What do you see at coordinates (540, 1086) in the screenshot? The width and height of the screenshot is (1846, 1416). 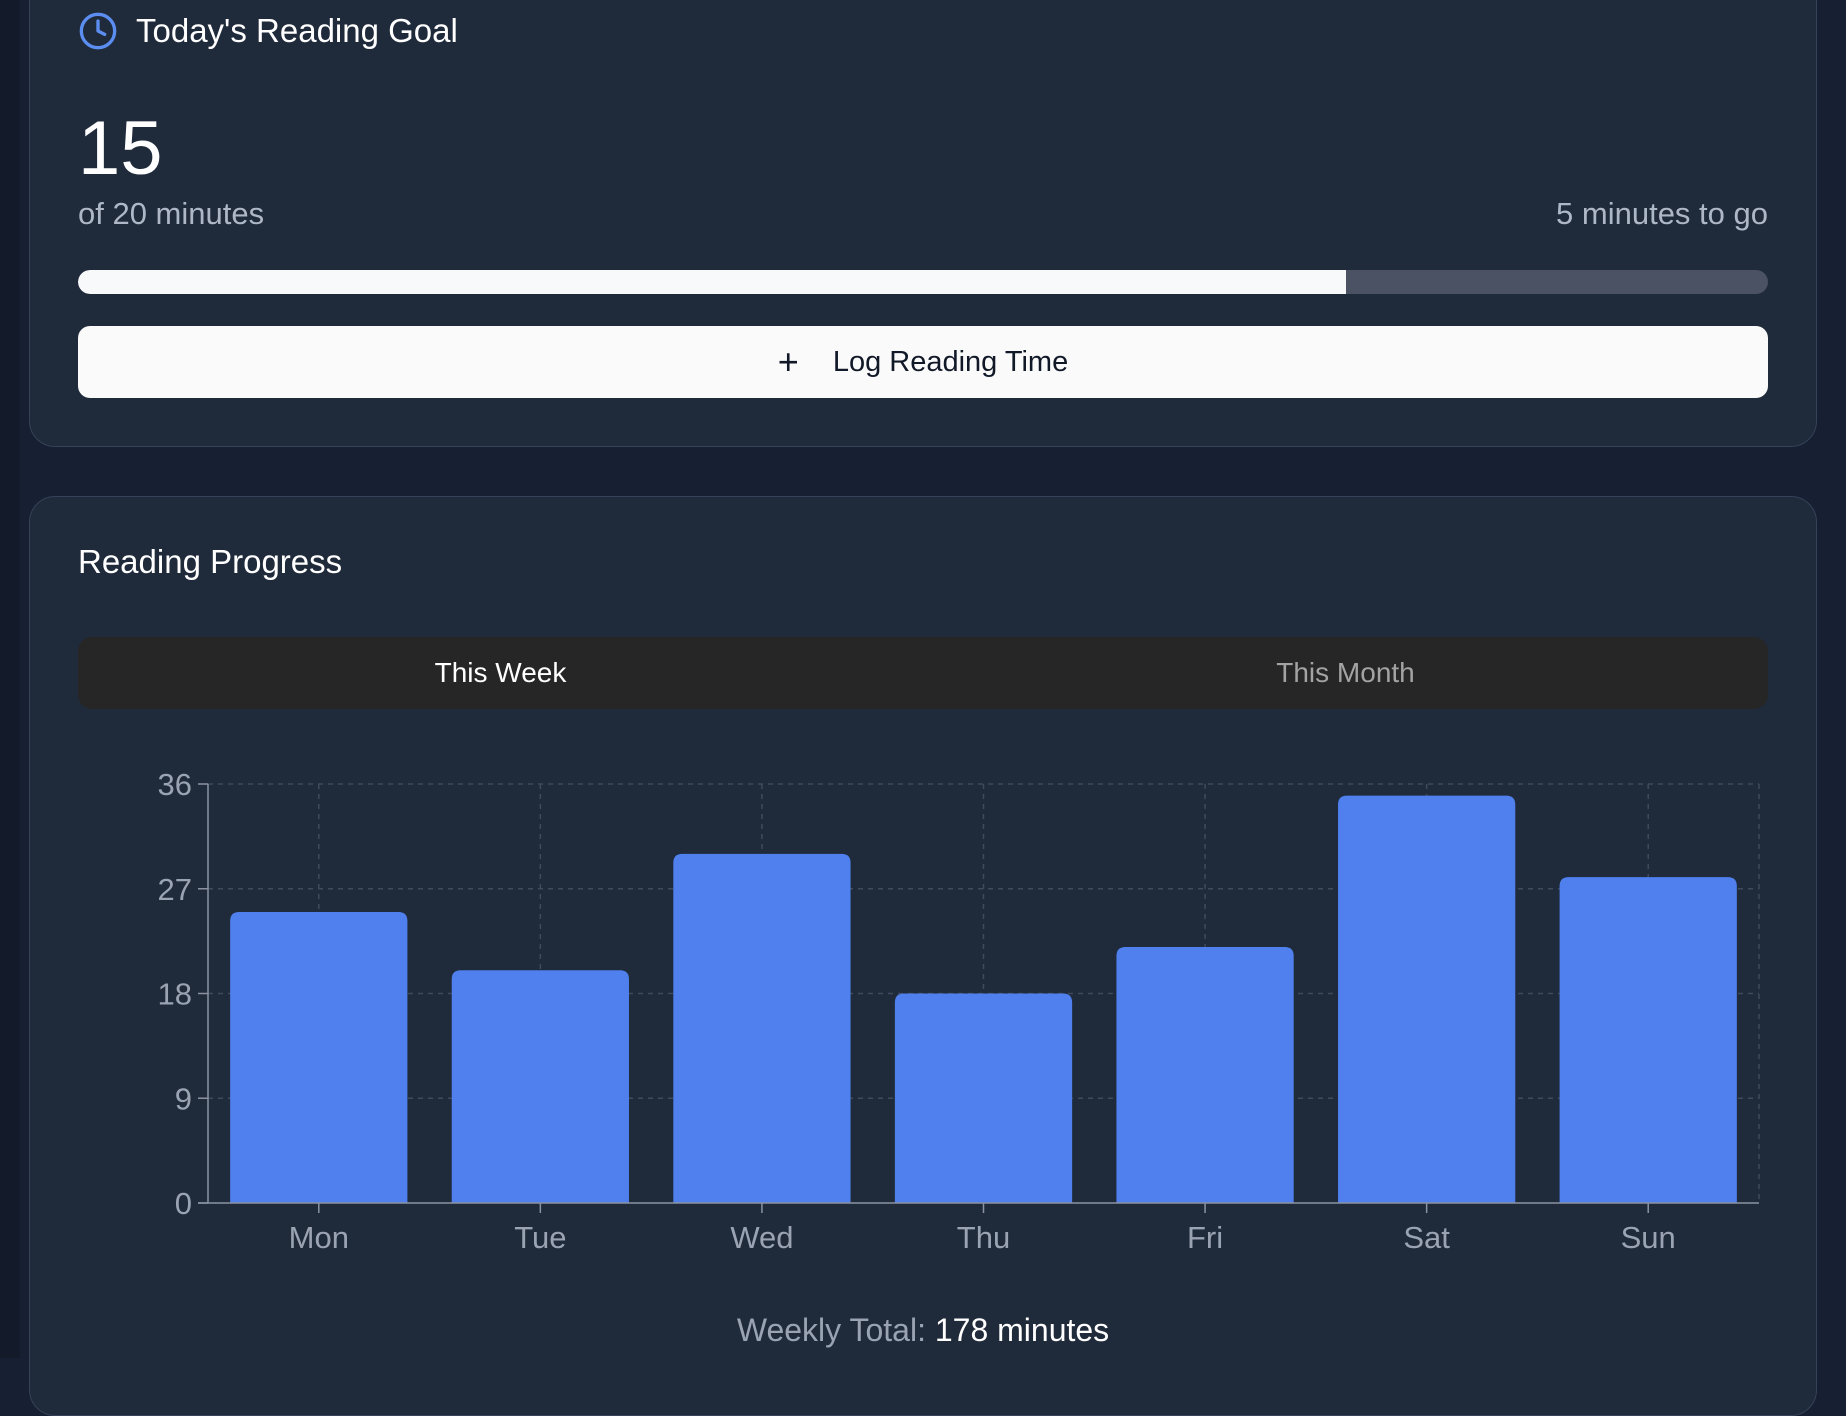 I see `bar-tue` at bounding box center [540, 1086].